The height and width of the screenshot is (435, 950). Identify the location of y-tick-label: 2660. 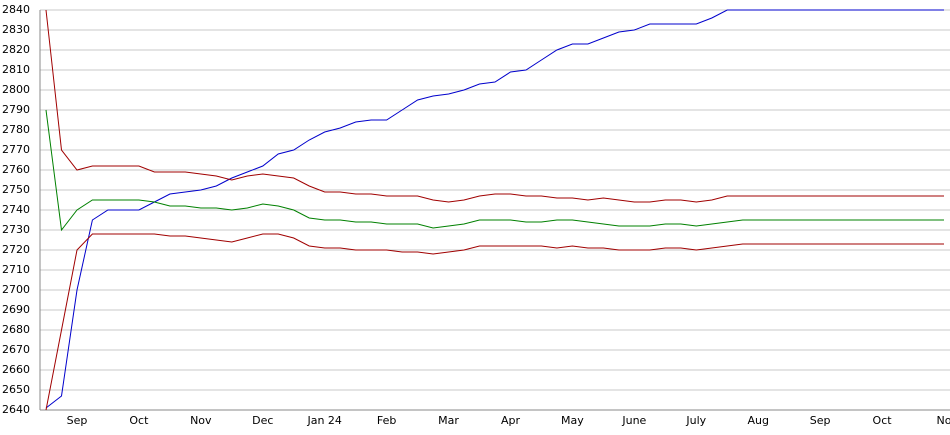
(16, 369).